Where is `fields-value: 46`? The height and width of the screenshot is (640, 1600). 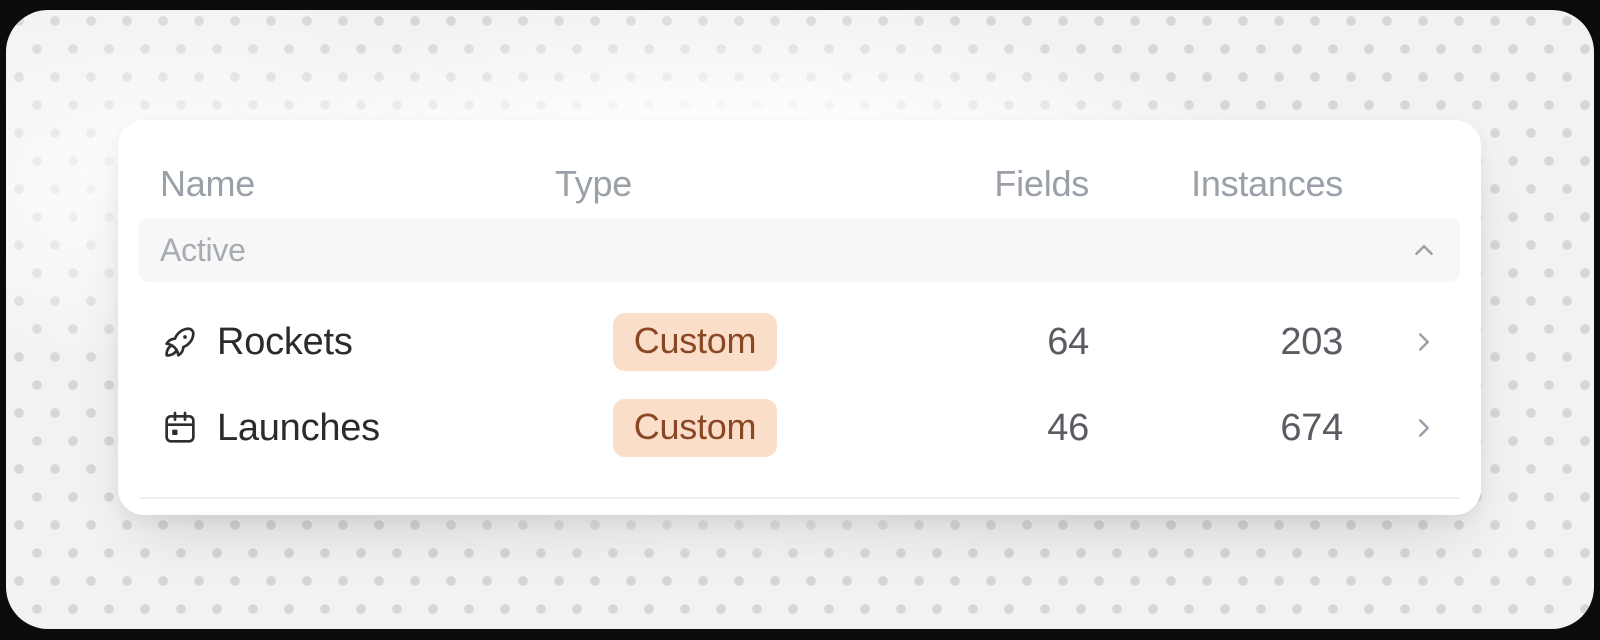
fields-value: 46 is located at coordinates (1068, 427).